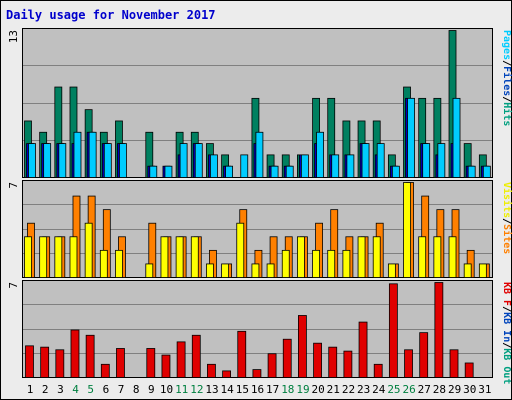  What do you see at coordinates (506, 114) in the screenshot?
I see `legend-entry: Hits` at bounding box center [506, 114].